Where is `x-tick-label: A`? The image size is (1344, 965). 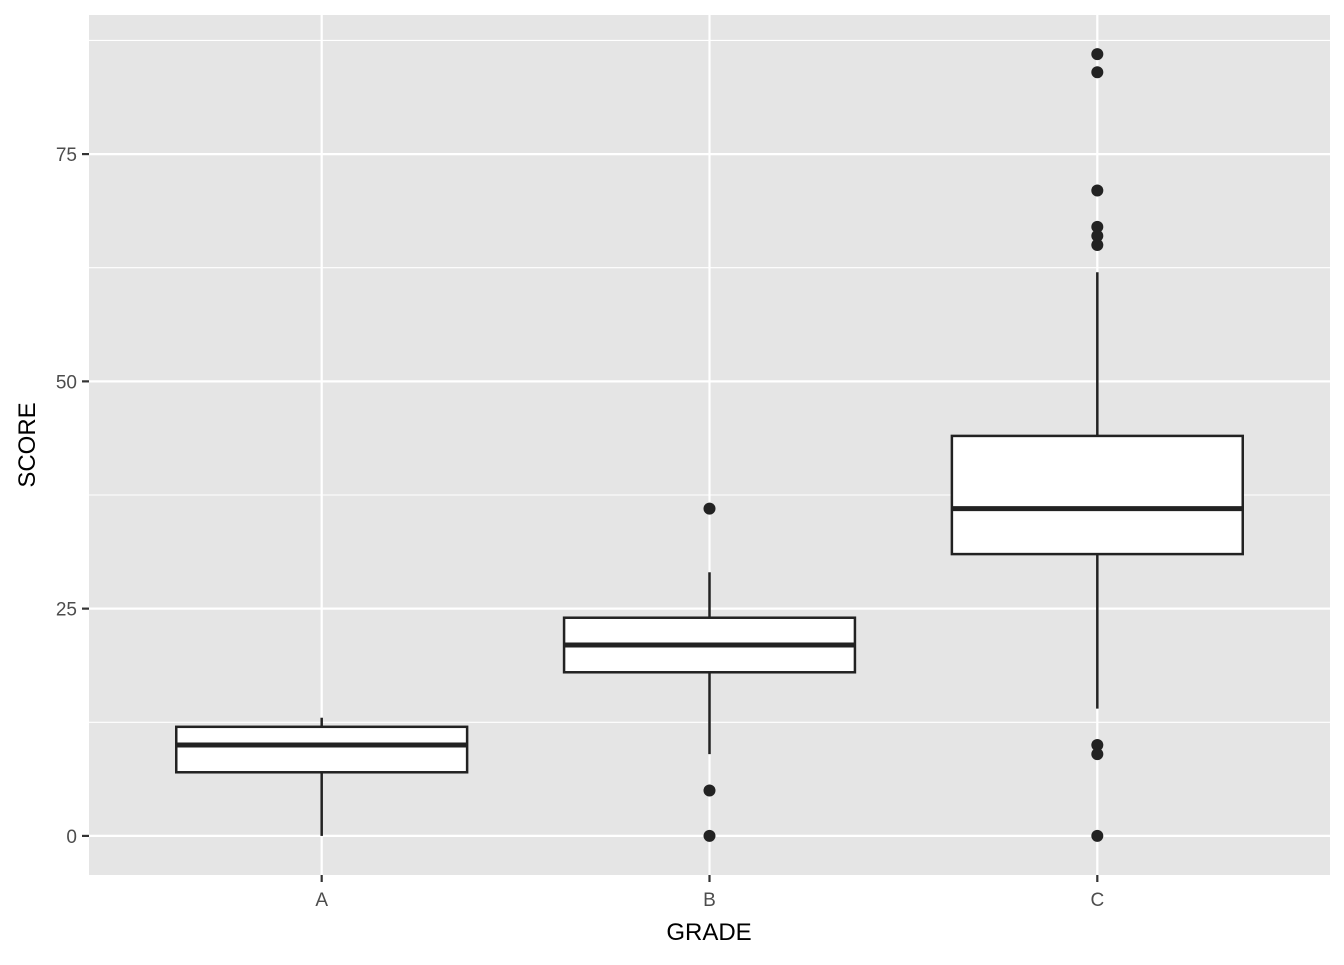 x-tick-label: A is located at coordinates (321, 900).